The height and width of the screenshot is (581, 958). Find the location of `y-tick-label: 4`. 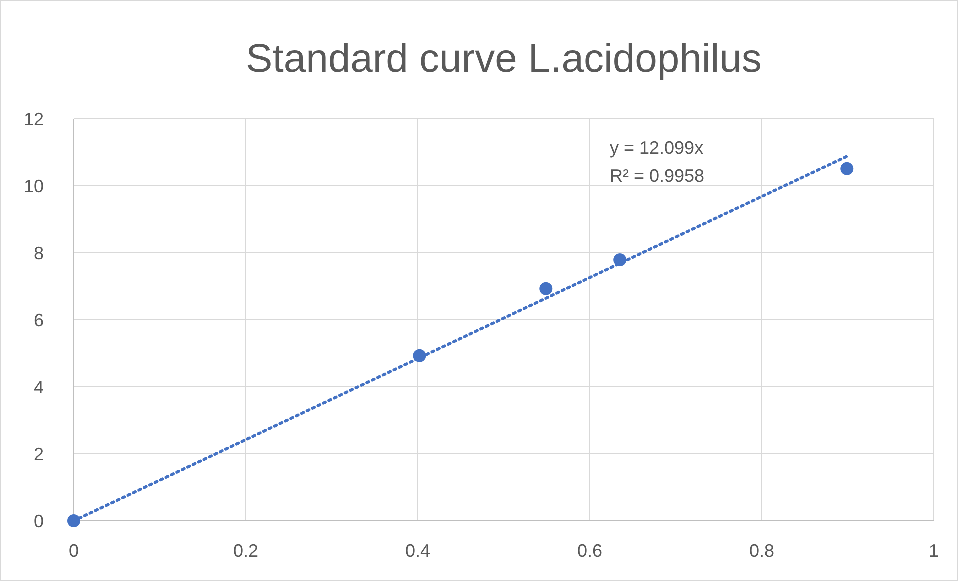

y-tick-label: 4 is located at coordinates (39, 387).